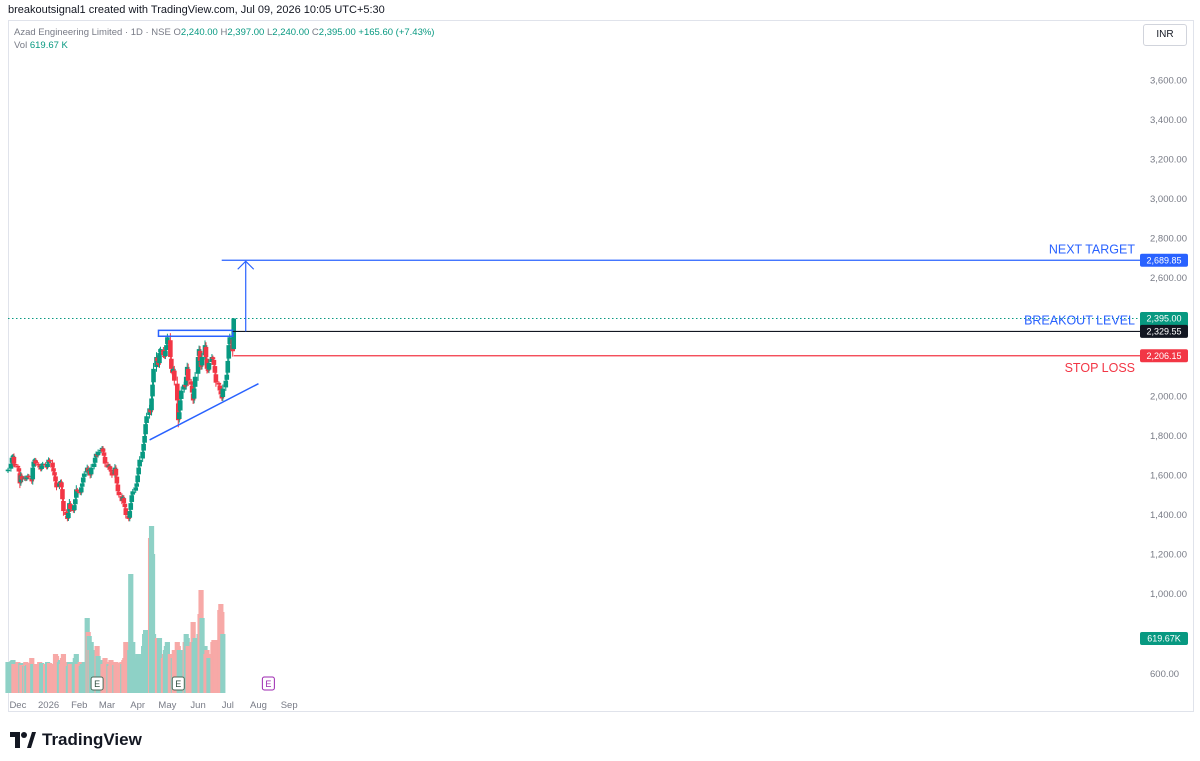 Image resolution: width=1200 pixels, height=761 pixels. Describe the element at coordinates (48, 45) in the screenshot. I see `volume-value: 619.67 K` at that location.